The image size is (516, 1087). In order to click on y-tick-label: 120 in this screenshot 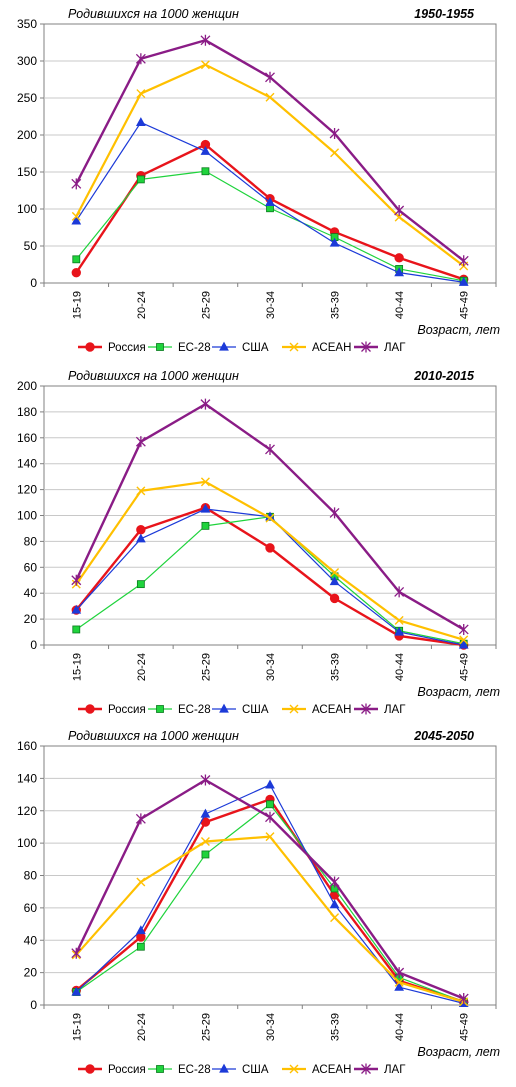, I will do `click(27, 811)`.